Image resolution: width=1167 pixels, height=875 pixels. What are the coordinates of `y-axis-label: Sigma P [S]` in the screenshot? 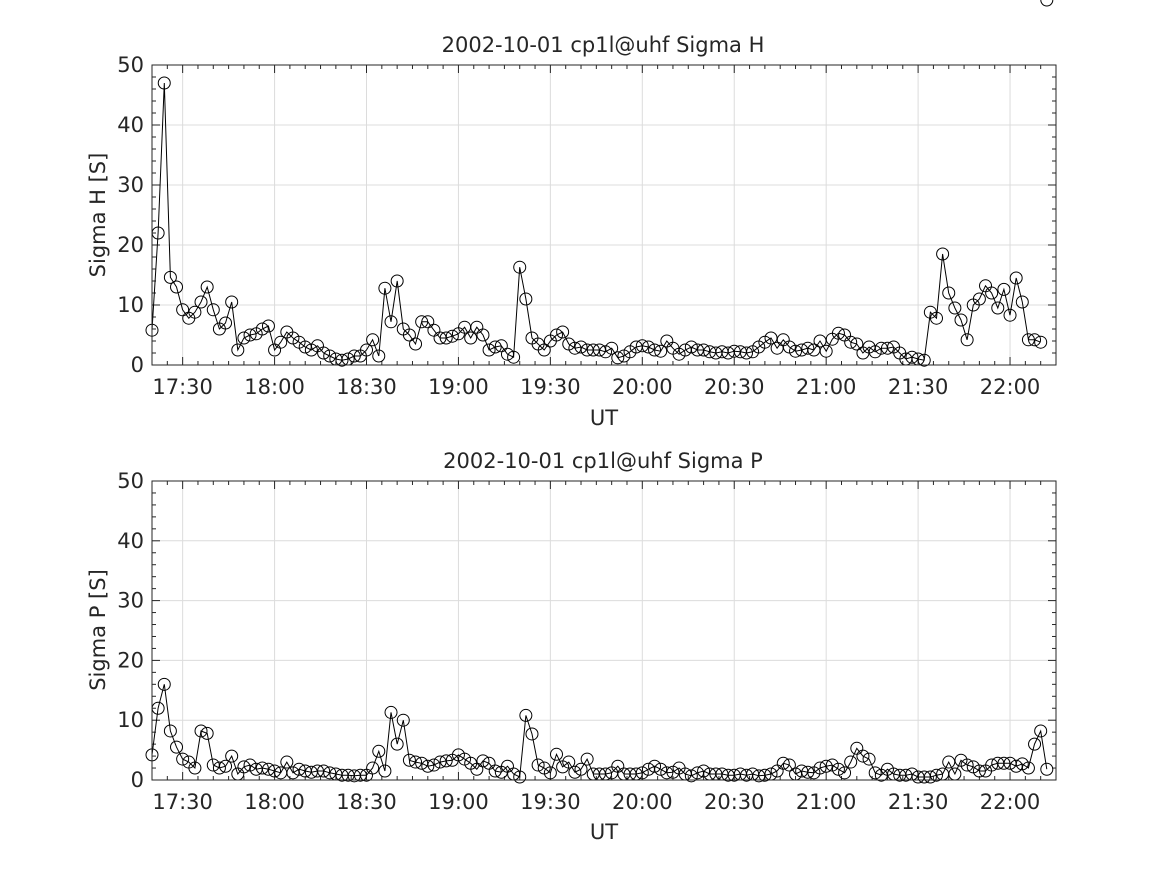 It's located at (98, 630).